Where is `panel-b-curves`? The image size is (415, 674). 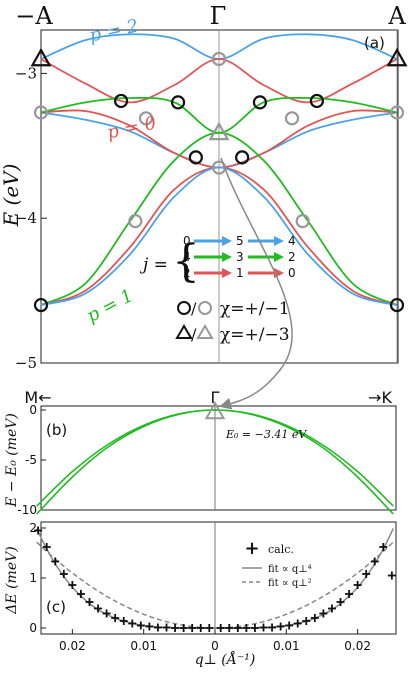 panel-b-curves is located at coordinates (215, 462).